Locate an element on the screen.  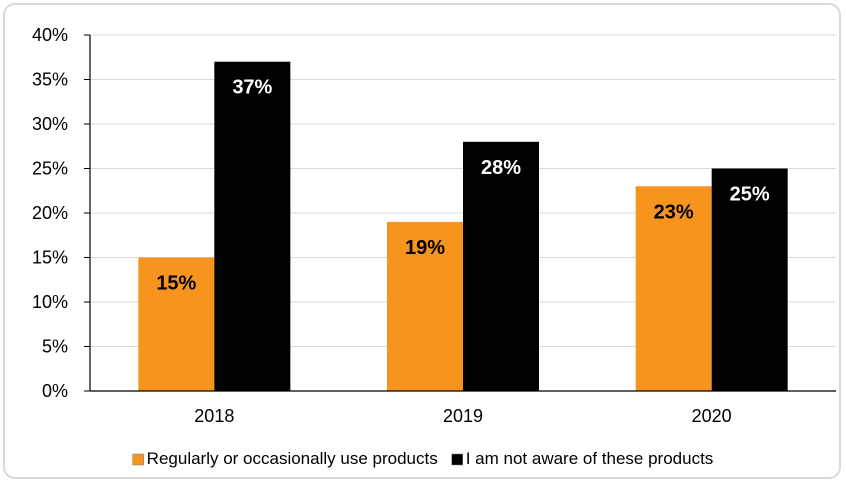
data-label: 23% is located at coordinates (674, 212).